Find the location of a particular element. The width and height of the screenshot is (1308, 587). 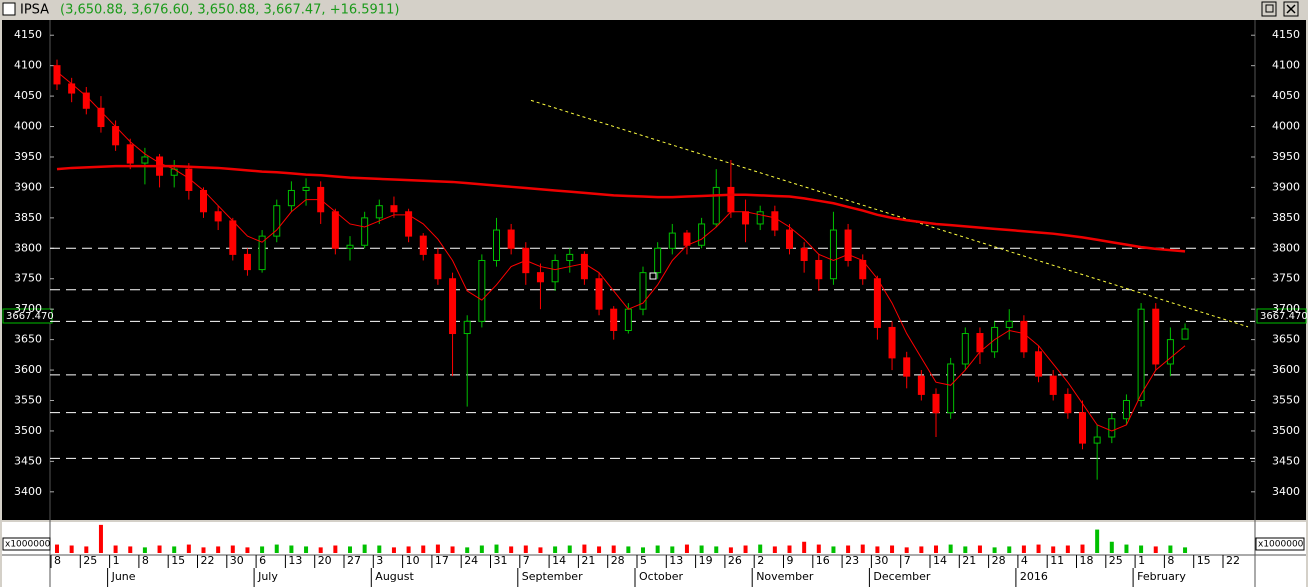

month-label: 2016 is located at coordinates (1034, 576).